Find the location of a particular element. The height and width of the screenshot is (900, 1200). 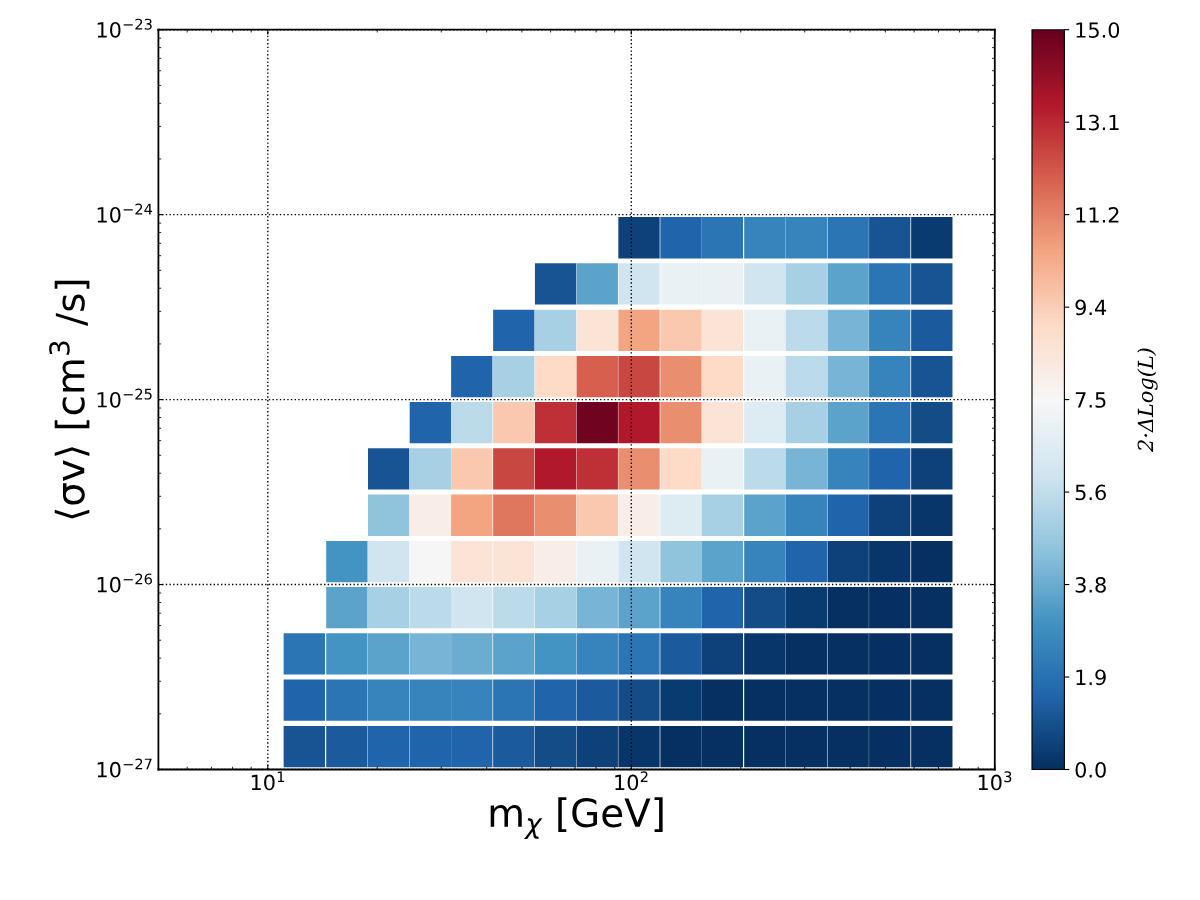

y-tick-label: 10$^{−24}$ is located at coordinates (125, 213).